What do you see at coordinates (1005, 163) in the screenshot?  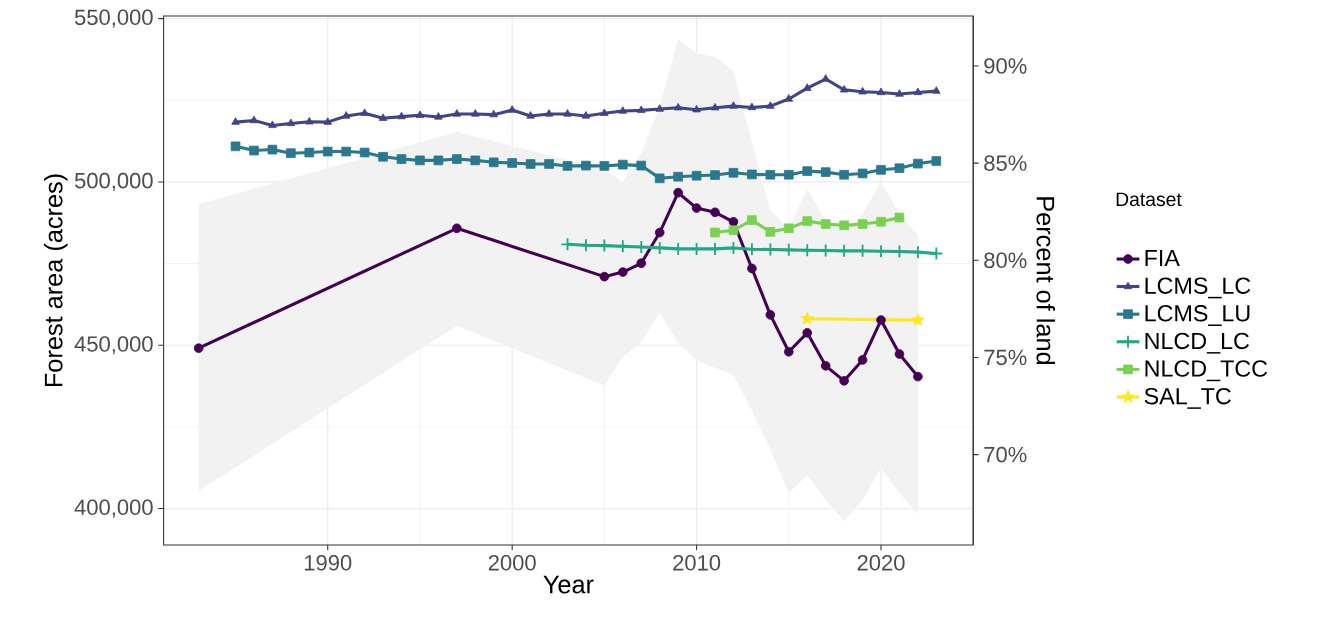 I see `y2-tick-label: 85%` at bounding box center [1005, 163].